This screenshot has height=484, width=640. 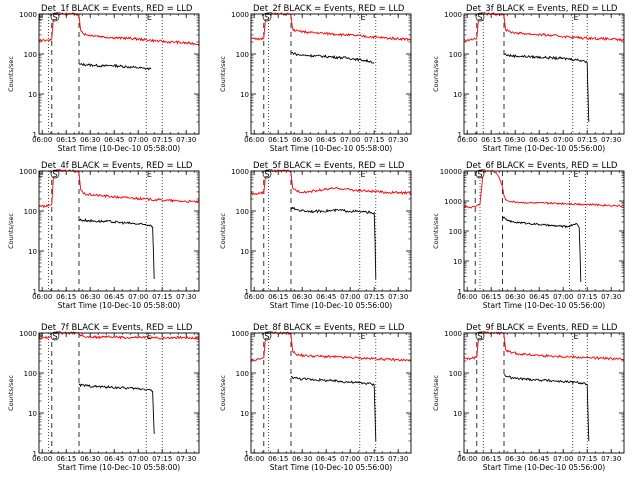 I want to click on panel-title: Det_8f BLACK = Events, RED = LLD, so click(x=329, y=328).